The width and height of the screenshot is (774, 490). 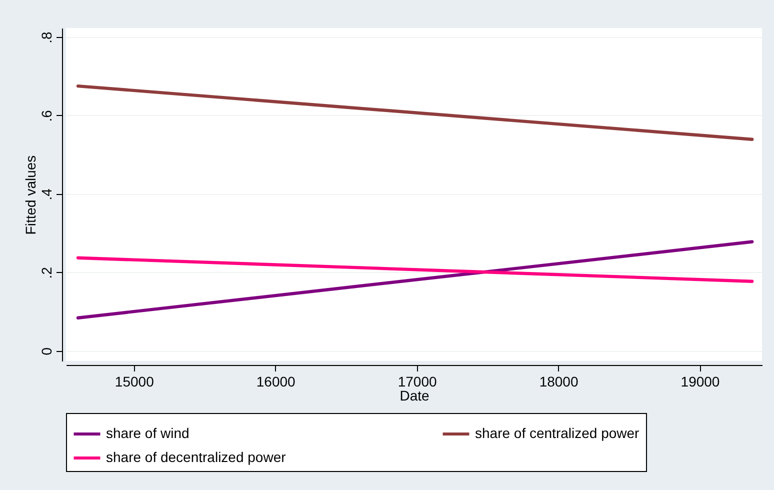 I want to click on legend-label: share of centralized power, so click(x=557, y=433).